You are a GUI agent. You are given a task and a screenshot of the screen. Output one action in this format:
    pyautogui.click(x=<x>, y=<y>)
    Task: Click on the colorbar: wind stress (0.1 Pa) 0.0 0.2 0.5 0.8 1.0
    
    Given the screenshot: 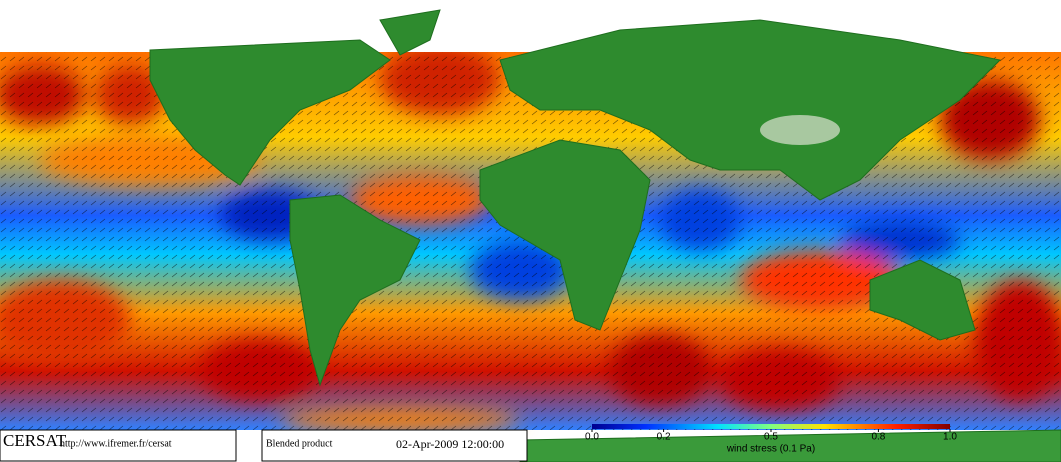 What is the action you would take?
    pyautogui.click(x=771, y=439)
    